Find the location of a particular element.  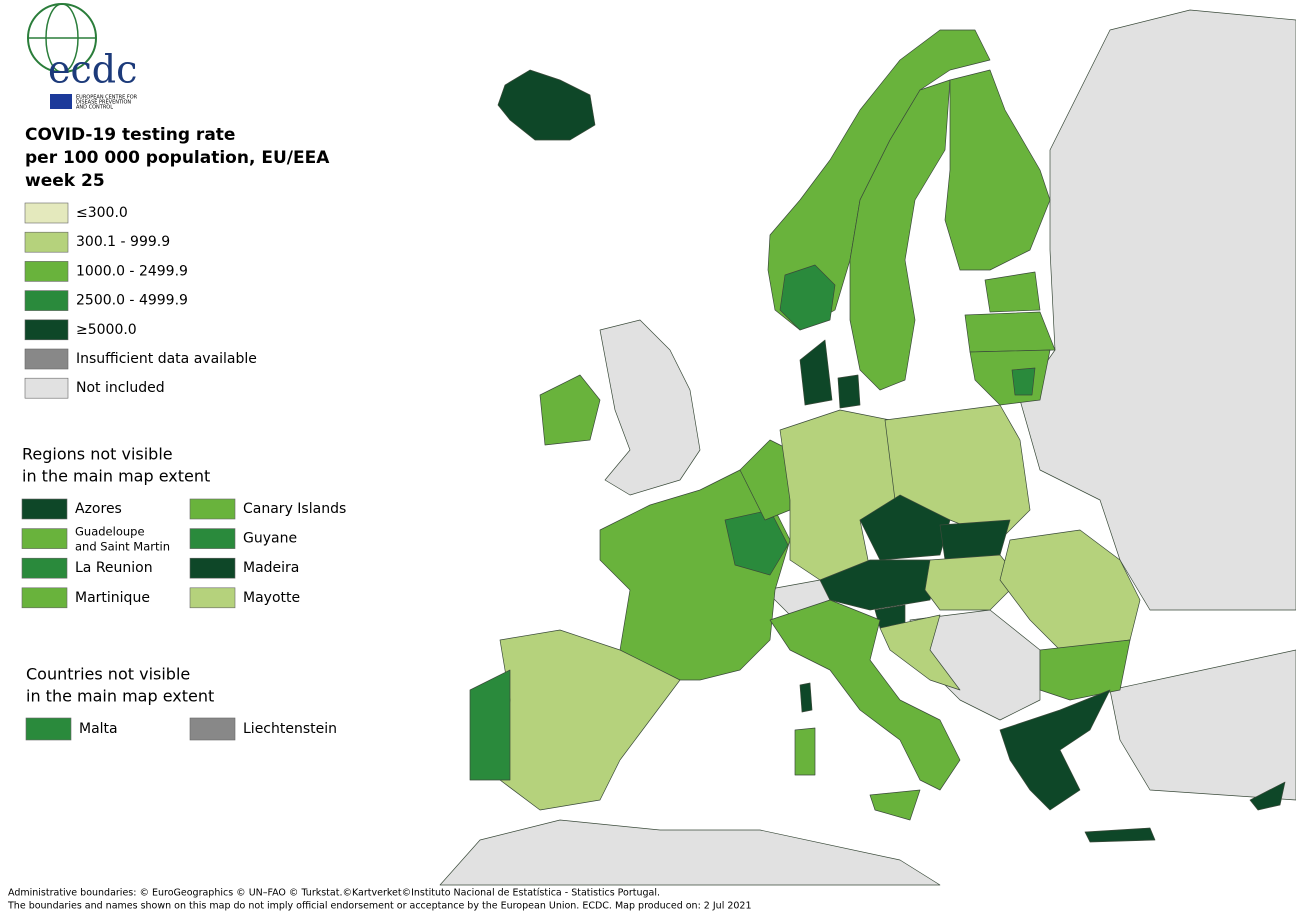

finland is located at coordinates (997, 170).